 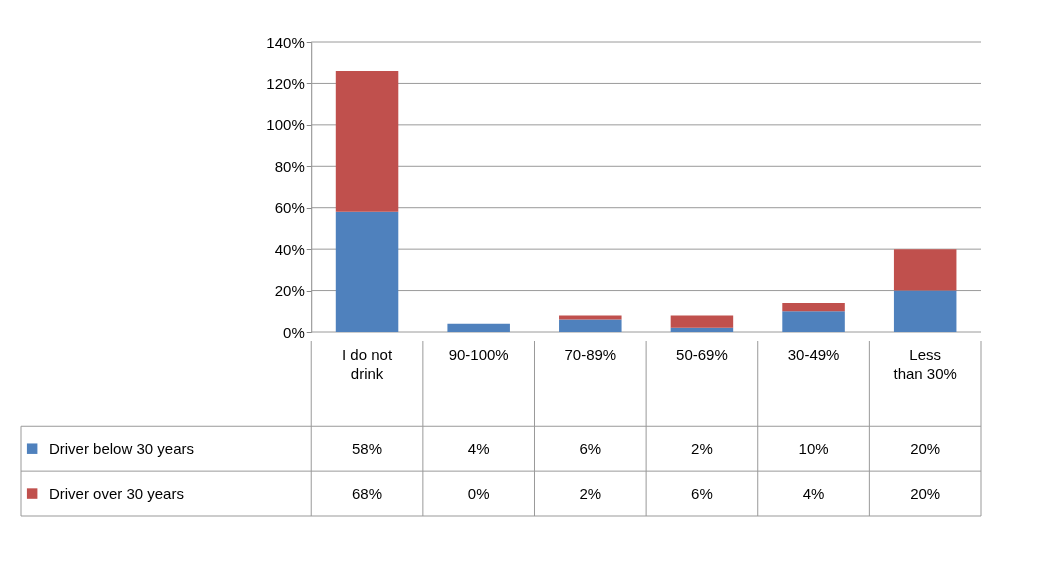 I want to click on x-tick-label: 90-100%, so click(x=478, y=354).